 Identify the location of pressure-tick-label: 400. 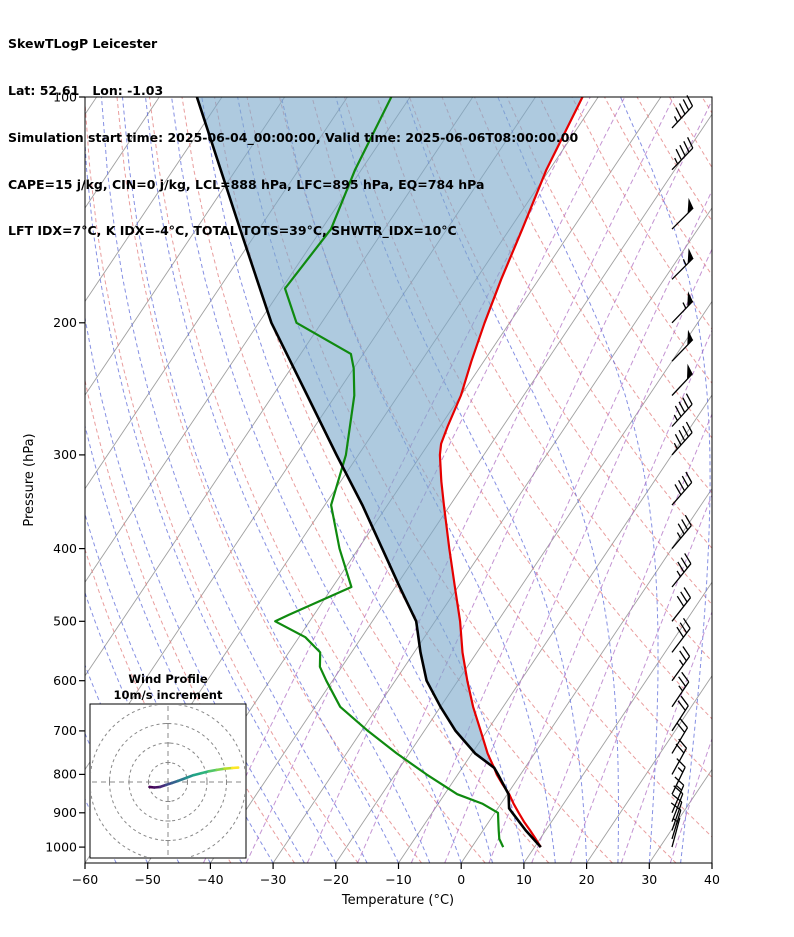
(65, 548).